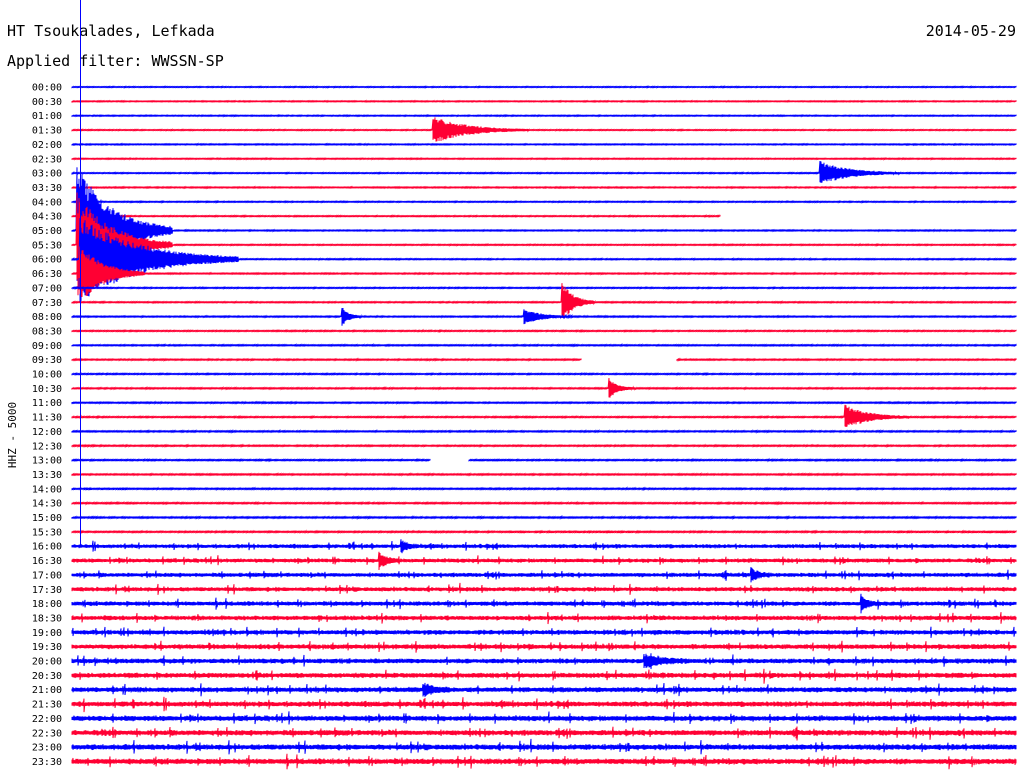  What do you see at coordinates (47, 331) in the screenshot?
I see `time-tick-label: 08:30` at bounding box center [47, 331].